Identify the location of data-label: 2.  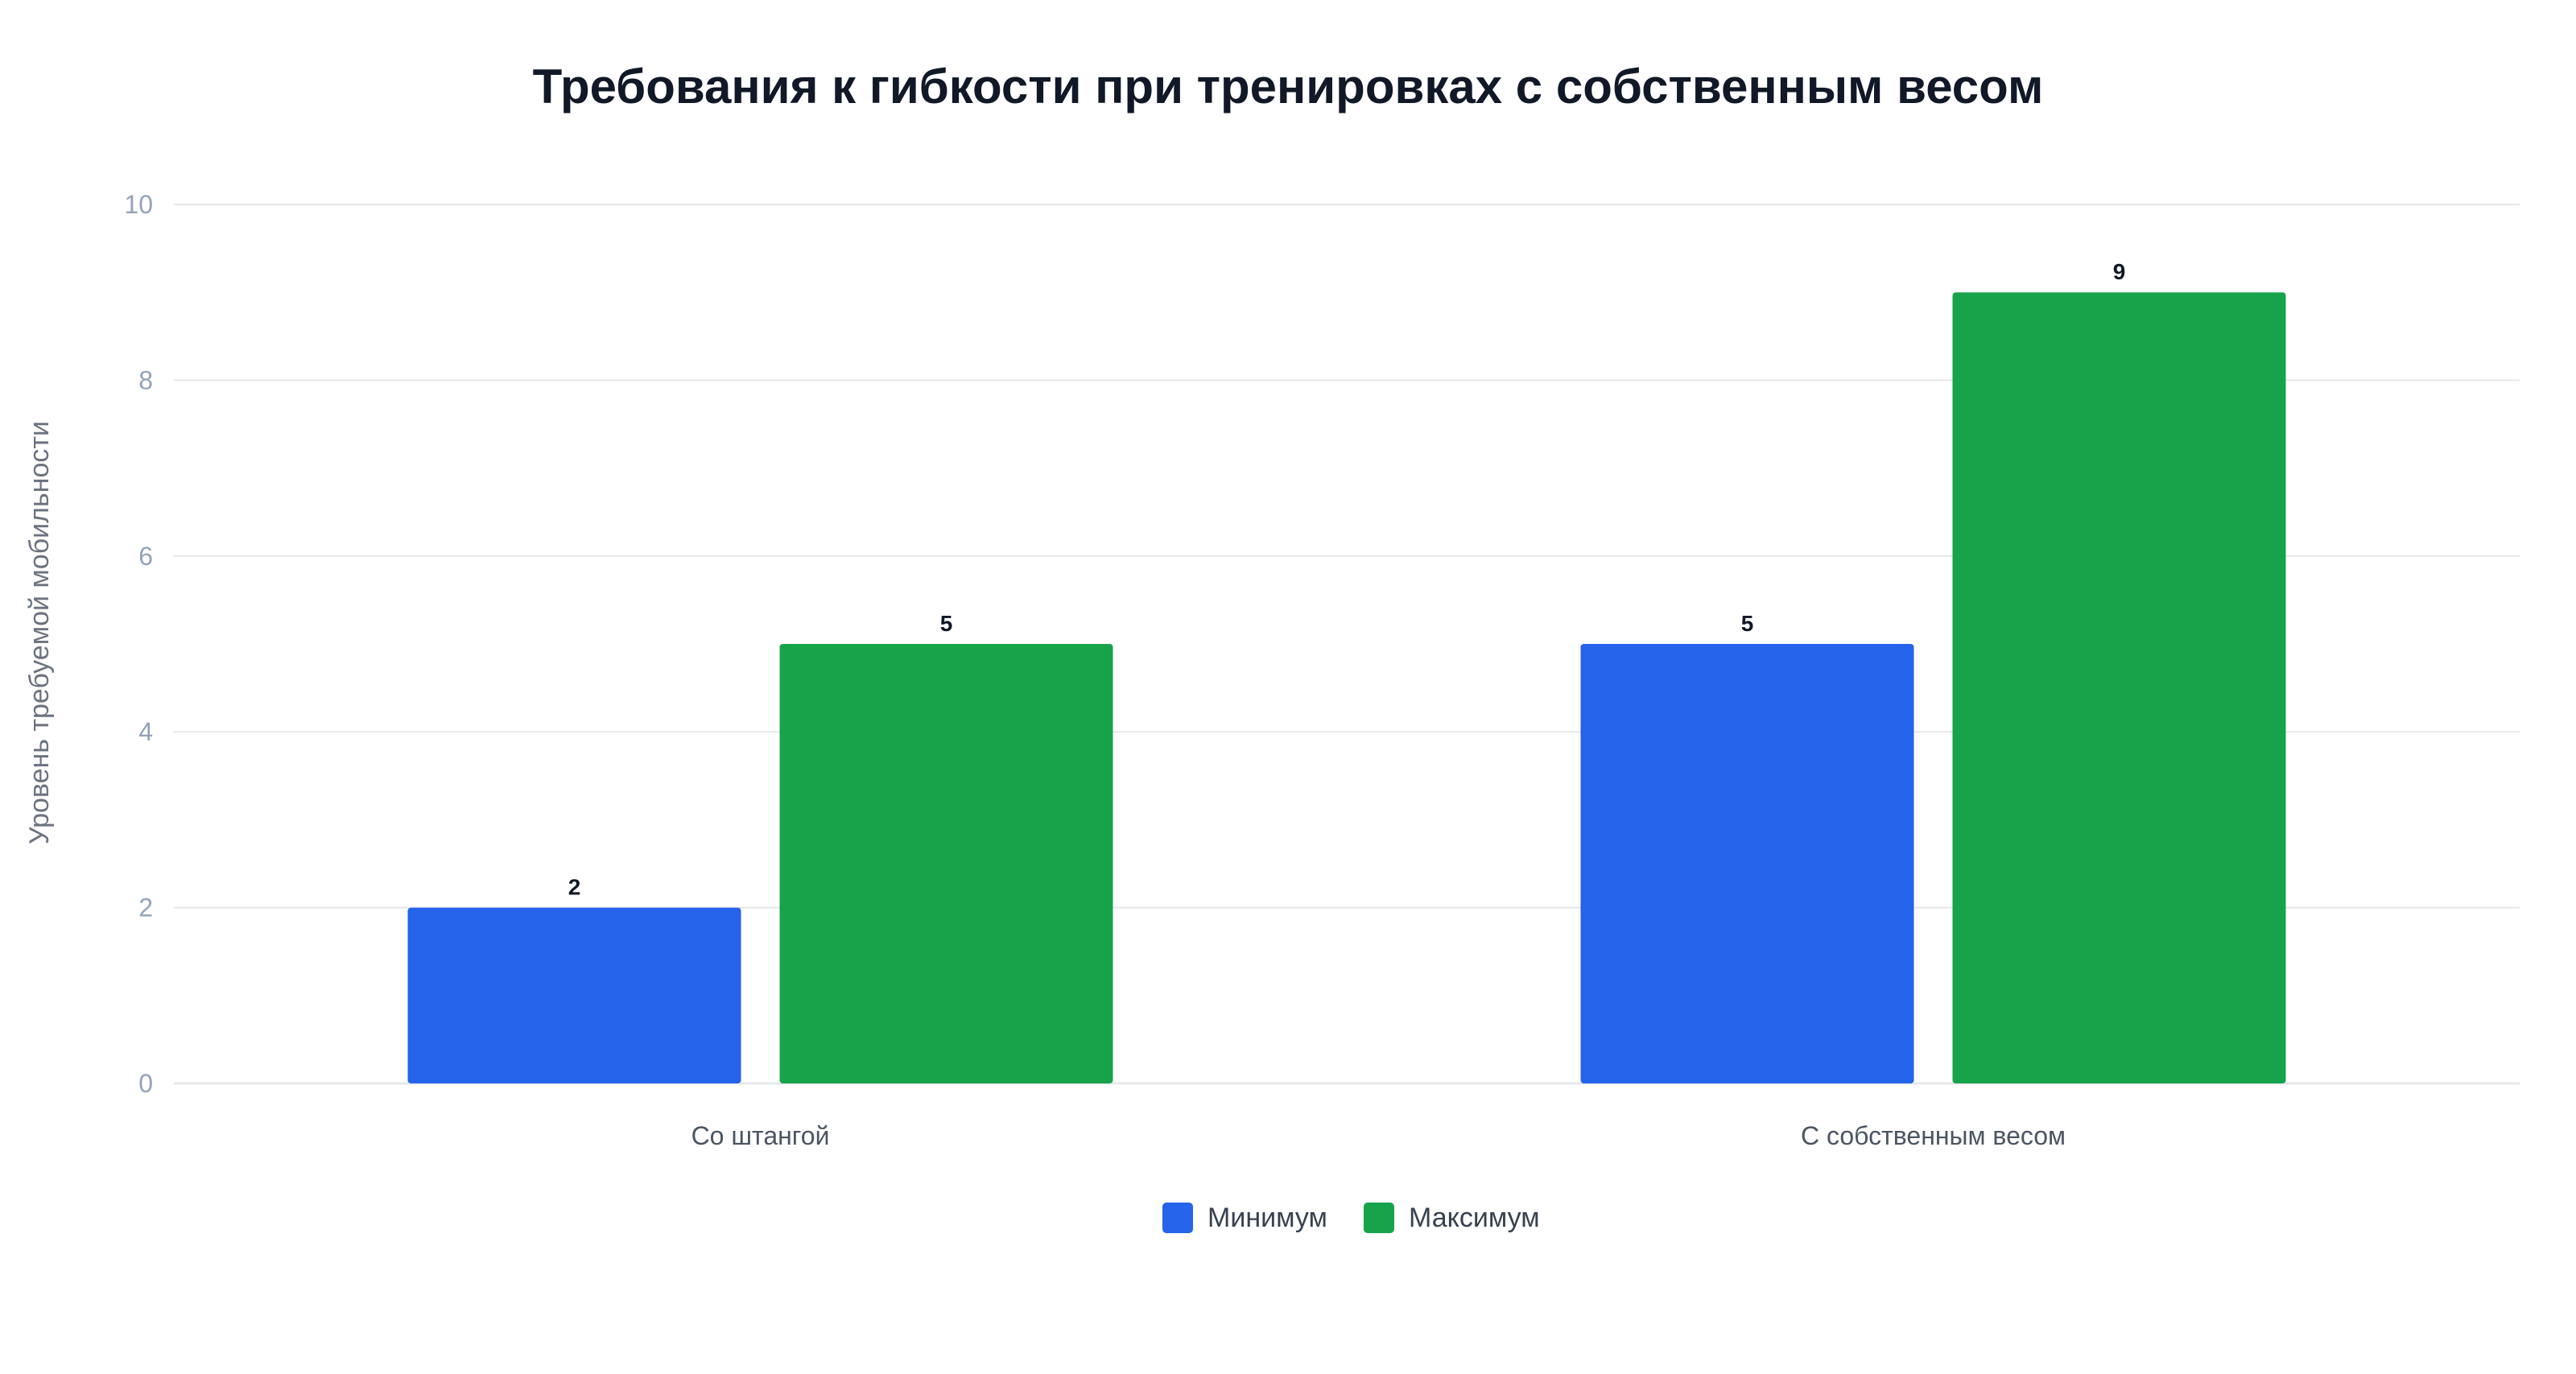
(574, 887).